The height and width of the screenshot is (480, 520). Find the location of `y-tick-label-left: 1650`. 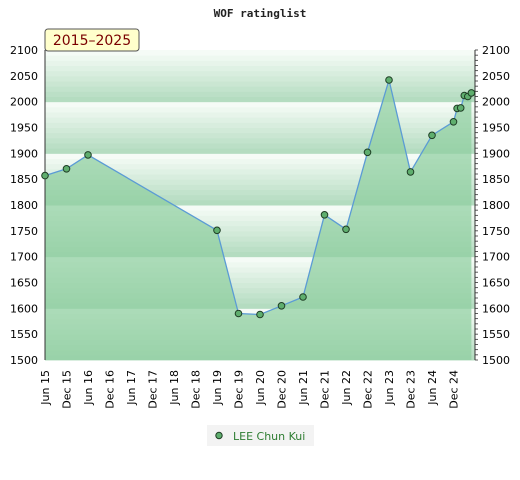

y-tick-label-left: 1650 is located at coordinates (24, 283).